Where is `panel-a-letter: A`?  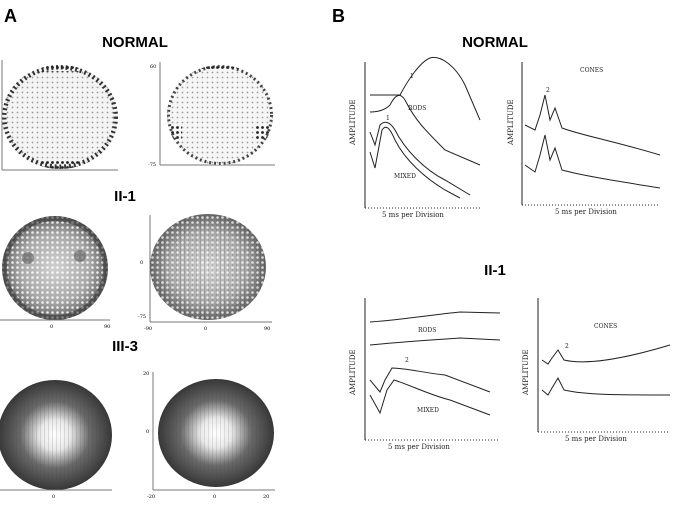 panel-a-letter: A is located at coordinates (10, 16).